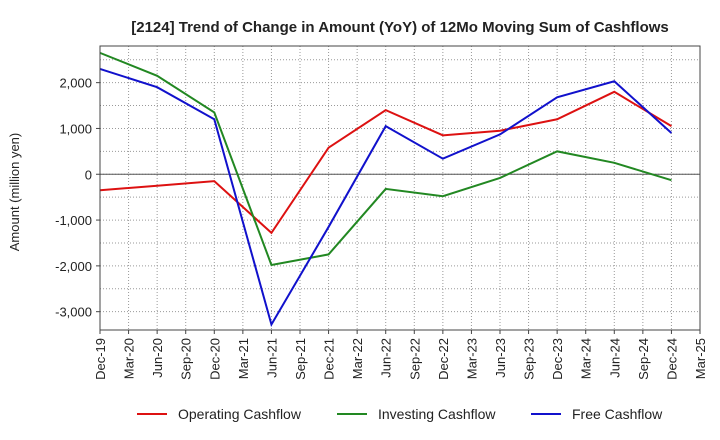  Describe the element at coordinates (357, 358) in the screenshot. I see `x-tick-label: Mar-22` at that location.